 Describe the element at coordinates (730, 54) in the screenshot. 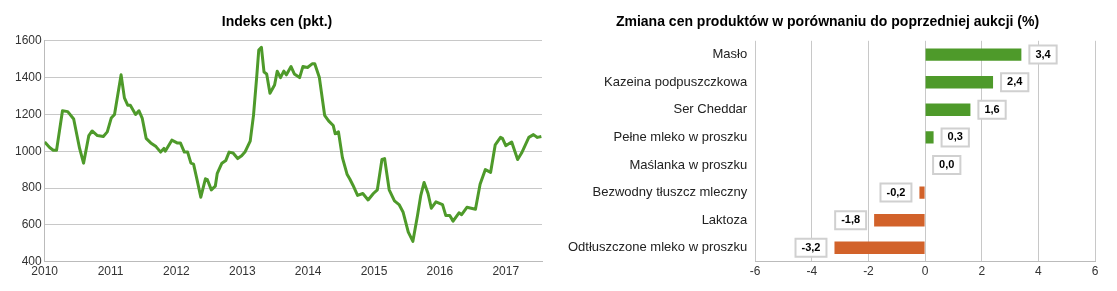

I see `y-tick-label: Masło` at that location.